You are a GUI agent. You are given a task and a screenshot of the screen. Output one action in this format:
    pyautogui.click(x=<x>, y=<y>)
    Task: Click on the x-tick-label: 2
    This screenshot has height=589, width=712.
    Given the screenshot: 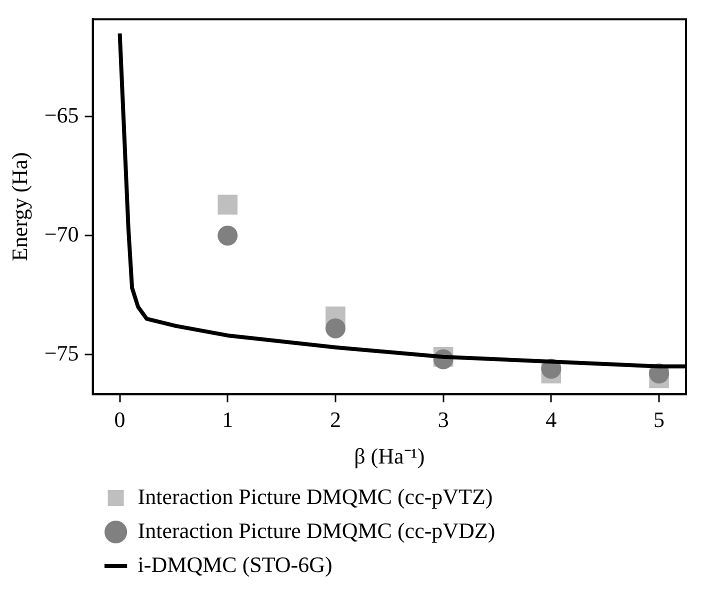 What is the action you would take?
    pyautogui.click(x=335, y=419)
    